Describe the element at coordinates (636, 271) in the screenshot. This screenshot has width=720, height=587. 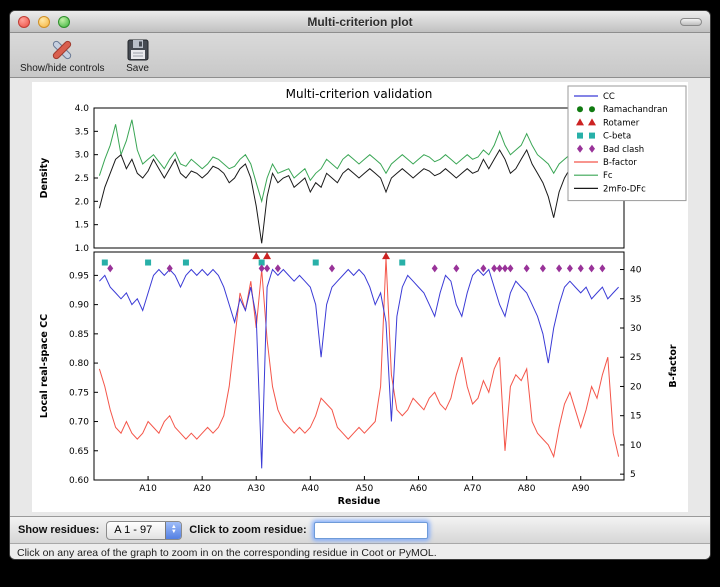
I see `svg-text: 40` at that location.